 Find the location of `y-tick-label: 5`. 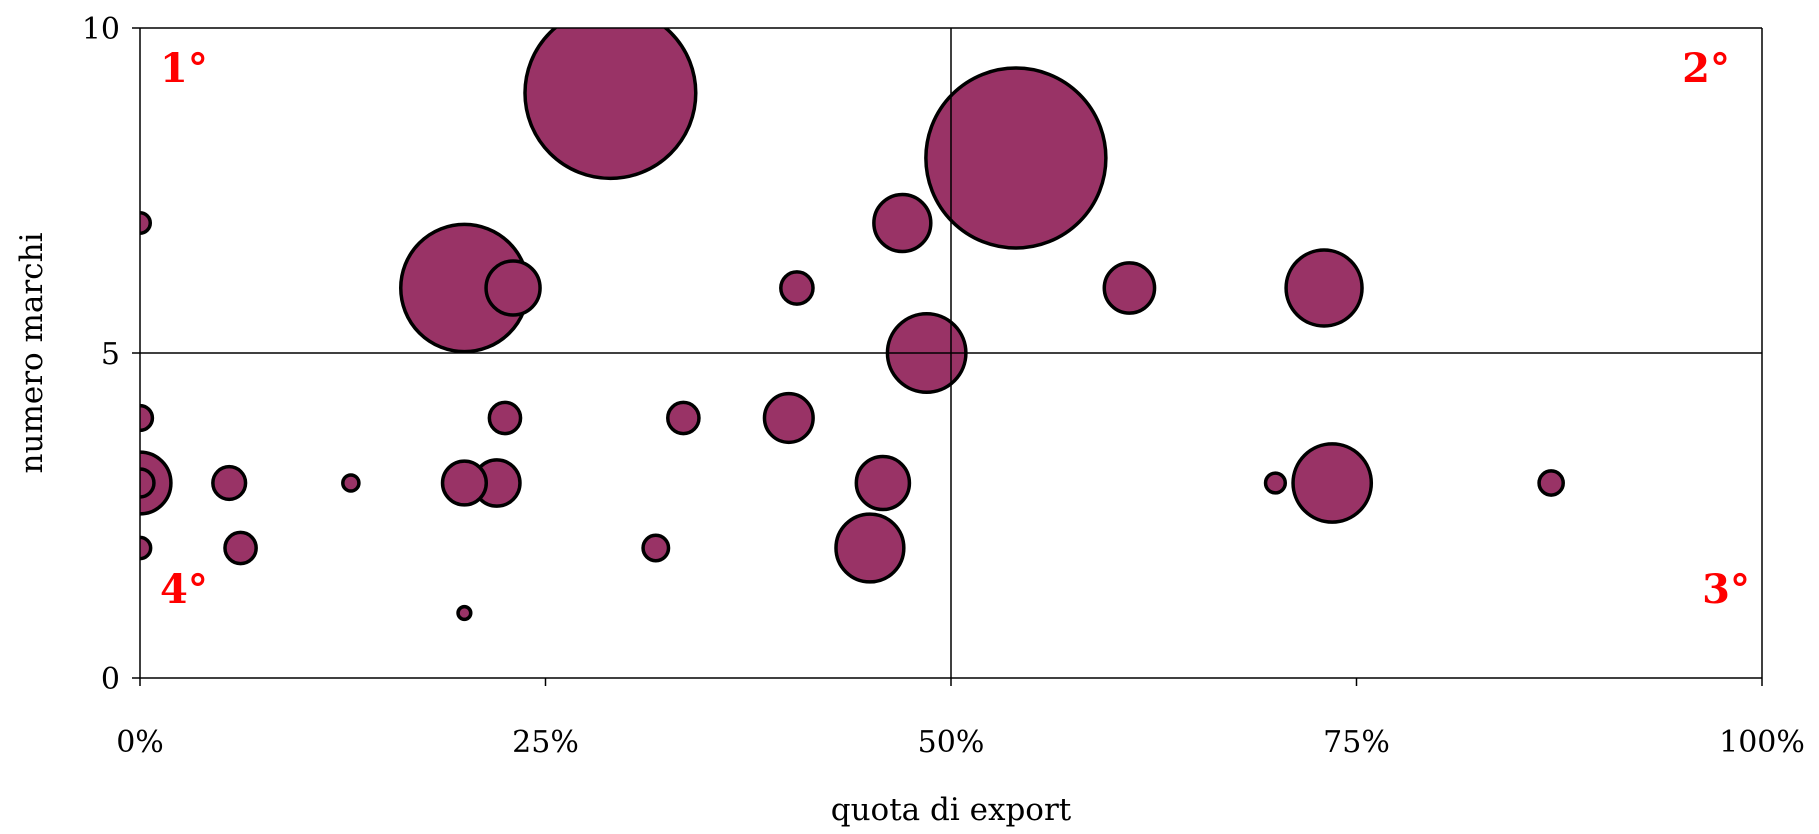

y-tick-label: 5 is located at coordinates (110, 354).